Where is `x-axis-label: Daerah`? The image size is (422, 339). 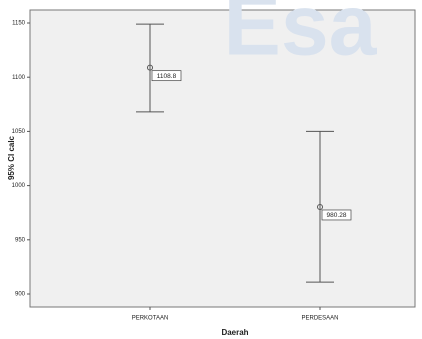 x-axis-label: Daerah is located at coordinates (234, 332).